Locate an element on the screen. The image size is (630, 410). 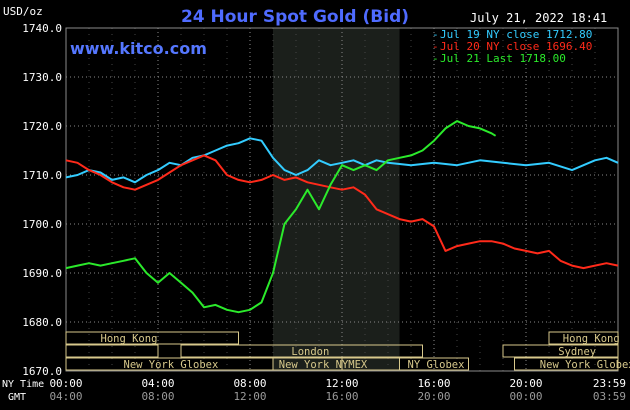
x-tick-label-ny: 16:00 is located at coordinates (433, 383).